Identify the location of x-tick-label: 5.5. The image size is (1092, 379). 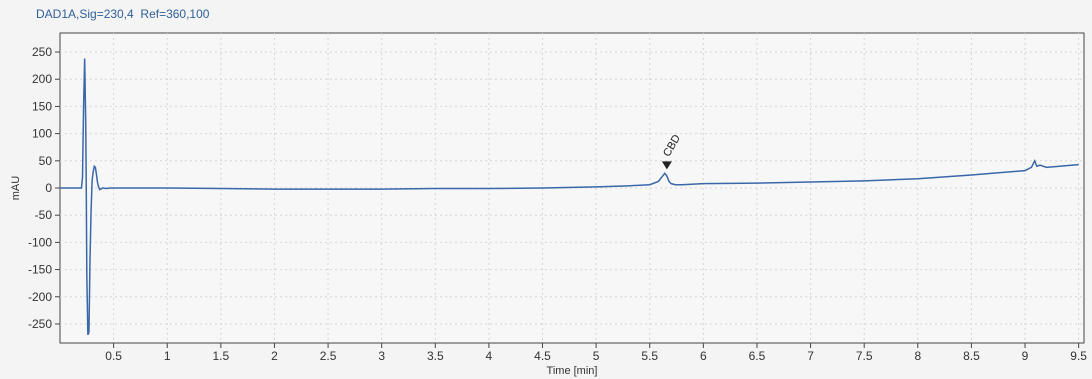
(649, 356).